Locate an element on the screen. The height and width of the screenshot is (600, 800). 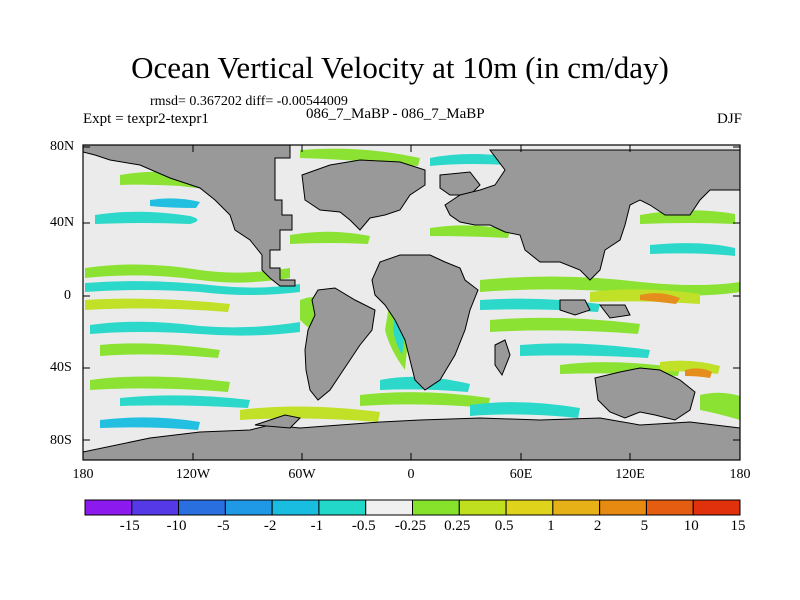
lon-tick-label: 0 is located at coordinates (411, 474).